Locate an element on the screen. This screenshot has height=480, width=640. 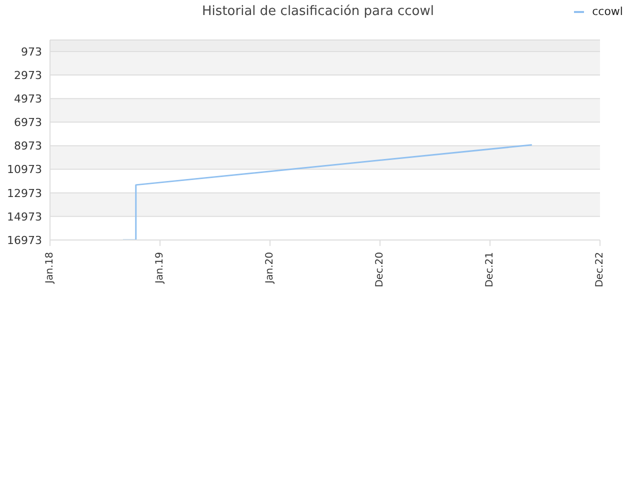
y-tick-label: 12973 is located at coordinates (24, 193).